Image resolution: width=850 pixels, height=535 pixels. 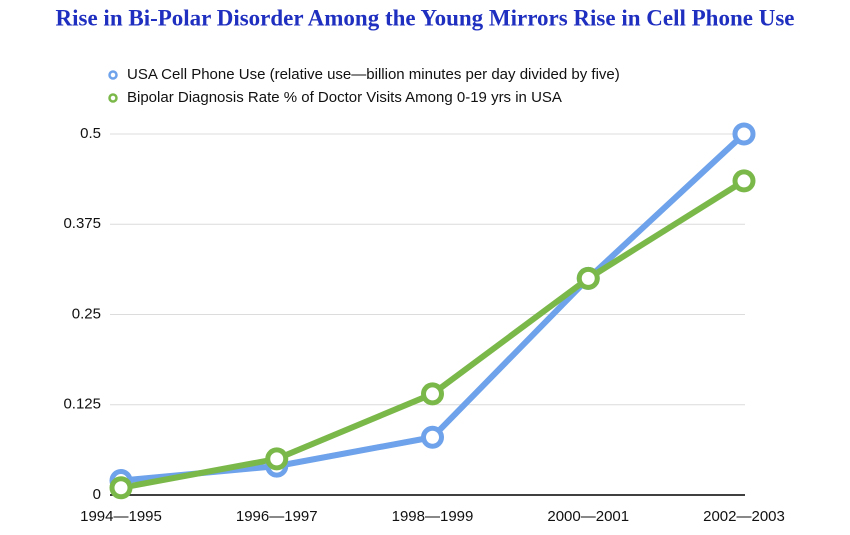 I want to click on x-tick-label: 1996—1997, so click(x=277, y=516).